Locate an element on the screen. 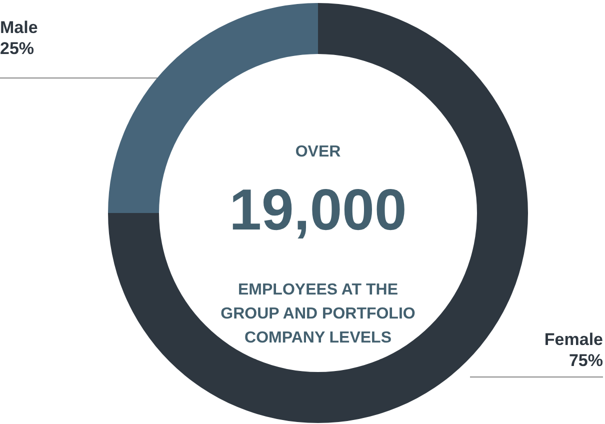 The height and width of the screenshot is (424, 605). slice-label: Male is located at coordinates (19, 27).